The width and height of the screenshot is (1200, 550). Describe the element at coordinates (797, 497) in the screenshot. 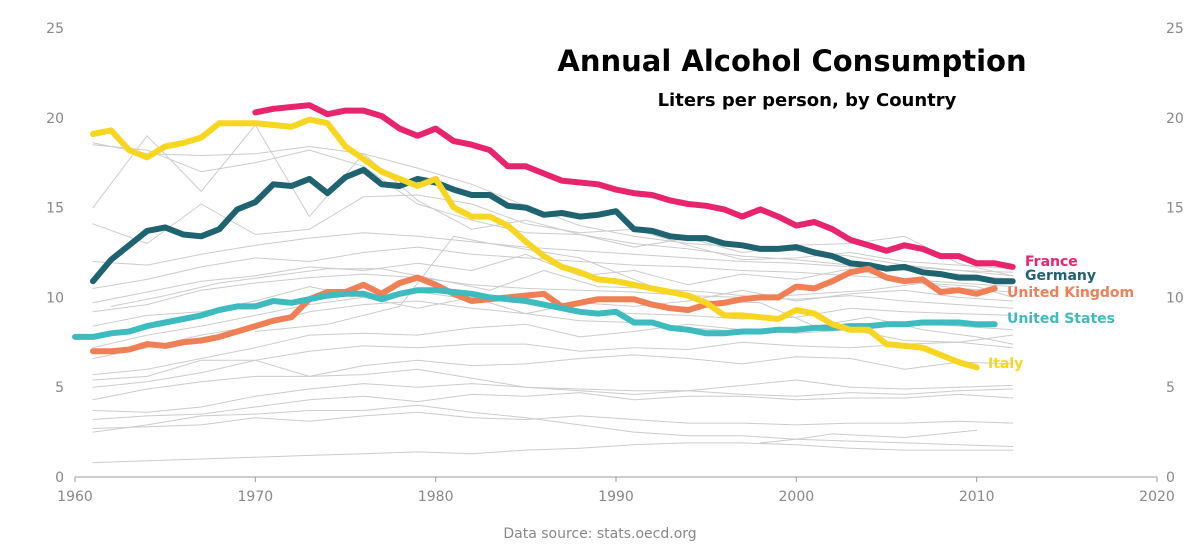

I see `x-tick-label: 2000` at that location.